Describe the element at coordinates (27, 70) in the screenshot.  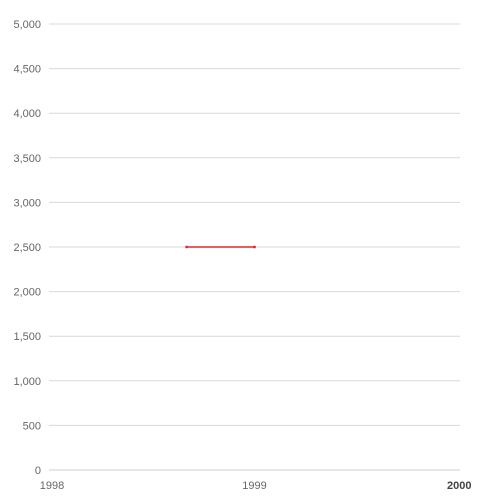
I see `y-tick-label: 4,500` at that location.